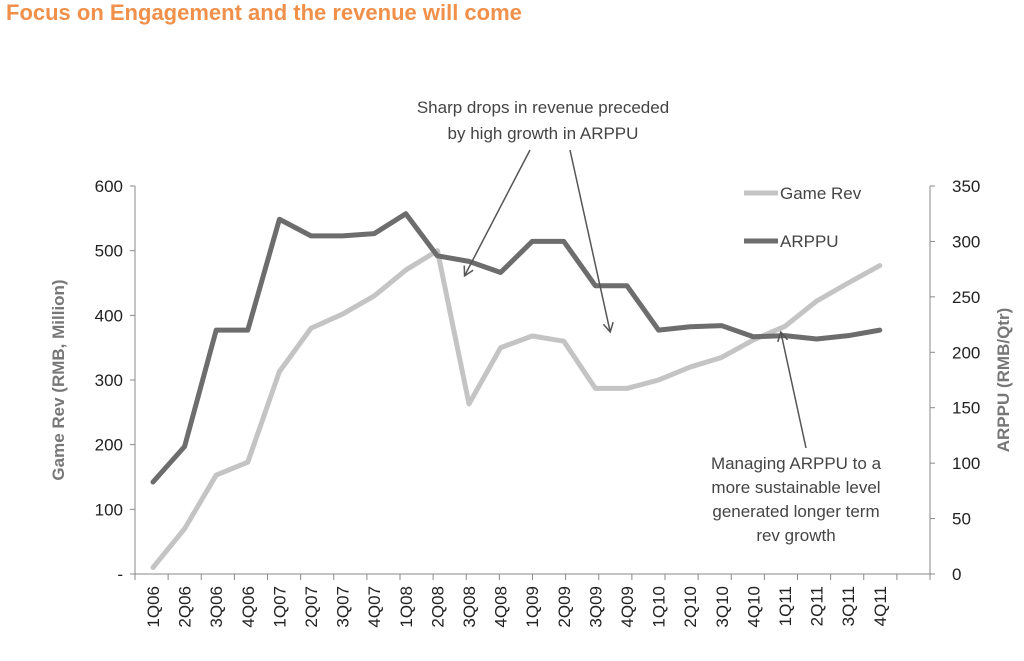 The width and height of the screenshot is (1024, 661). I want to click on left-tick-label: -, so click(120, 574).